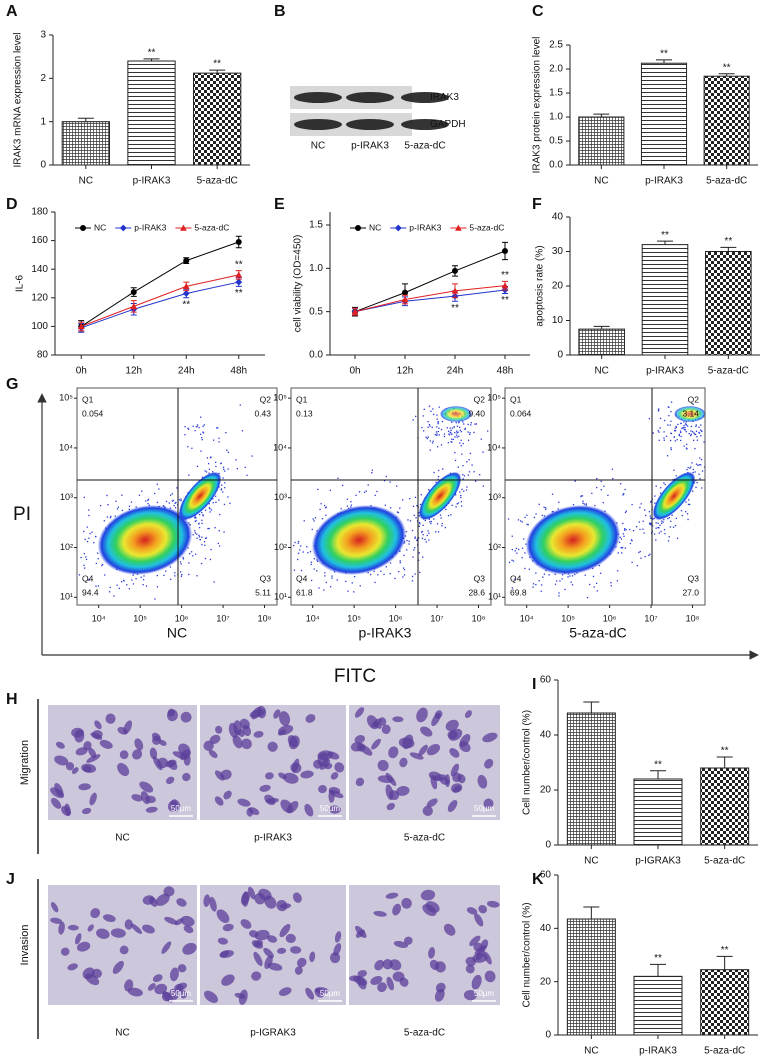 This screenshot has height=1062, width=772. What do you see at coordinates (476, 413) in the screenshot?
I see `quadrant-value: 9.40` at bounding box center [476, 413].